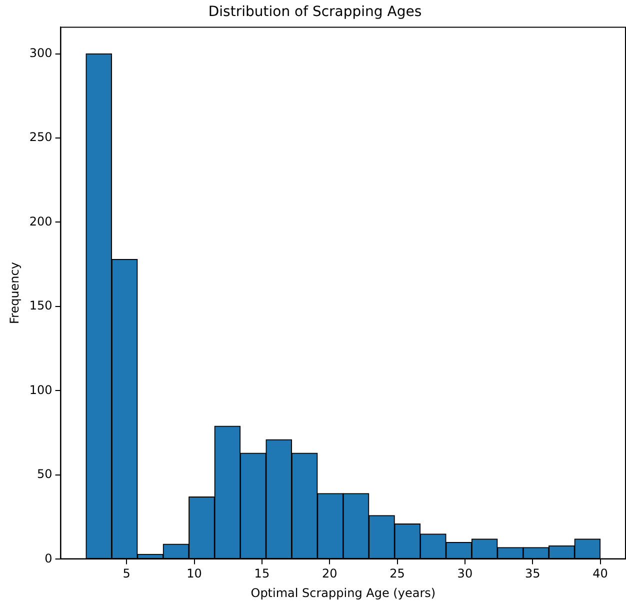 This screenshot has width=626, height=609. Describe the element at coordinates (40, 53) in the screenshot. I see `y-tick-label: 300` at that location.